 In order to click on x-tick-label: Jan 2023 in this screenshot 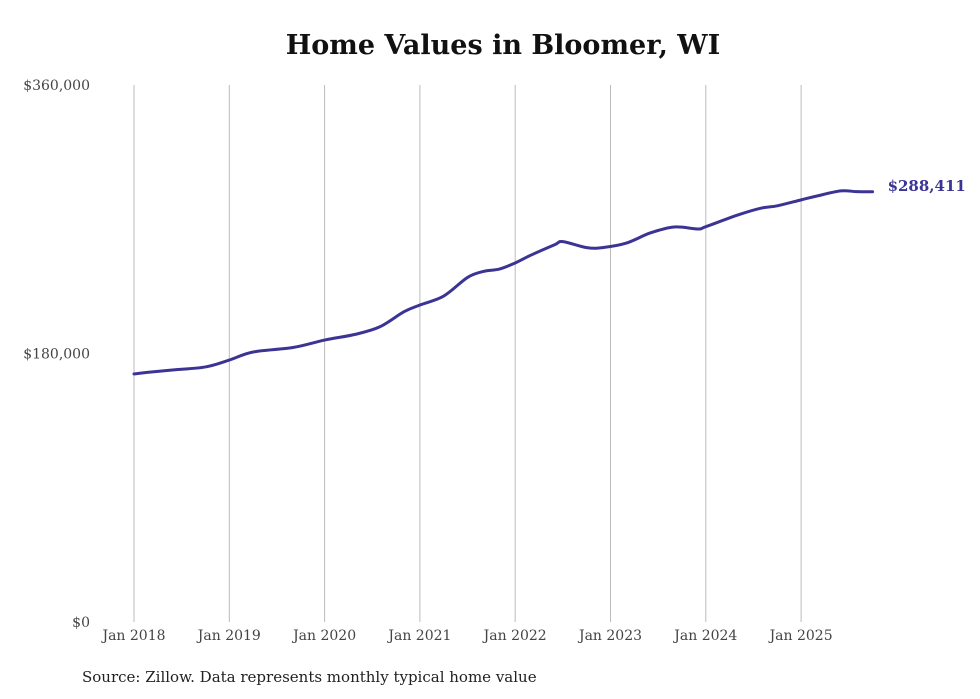, I will do `click(609, 636)`.